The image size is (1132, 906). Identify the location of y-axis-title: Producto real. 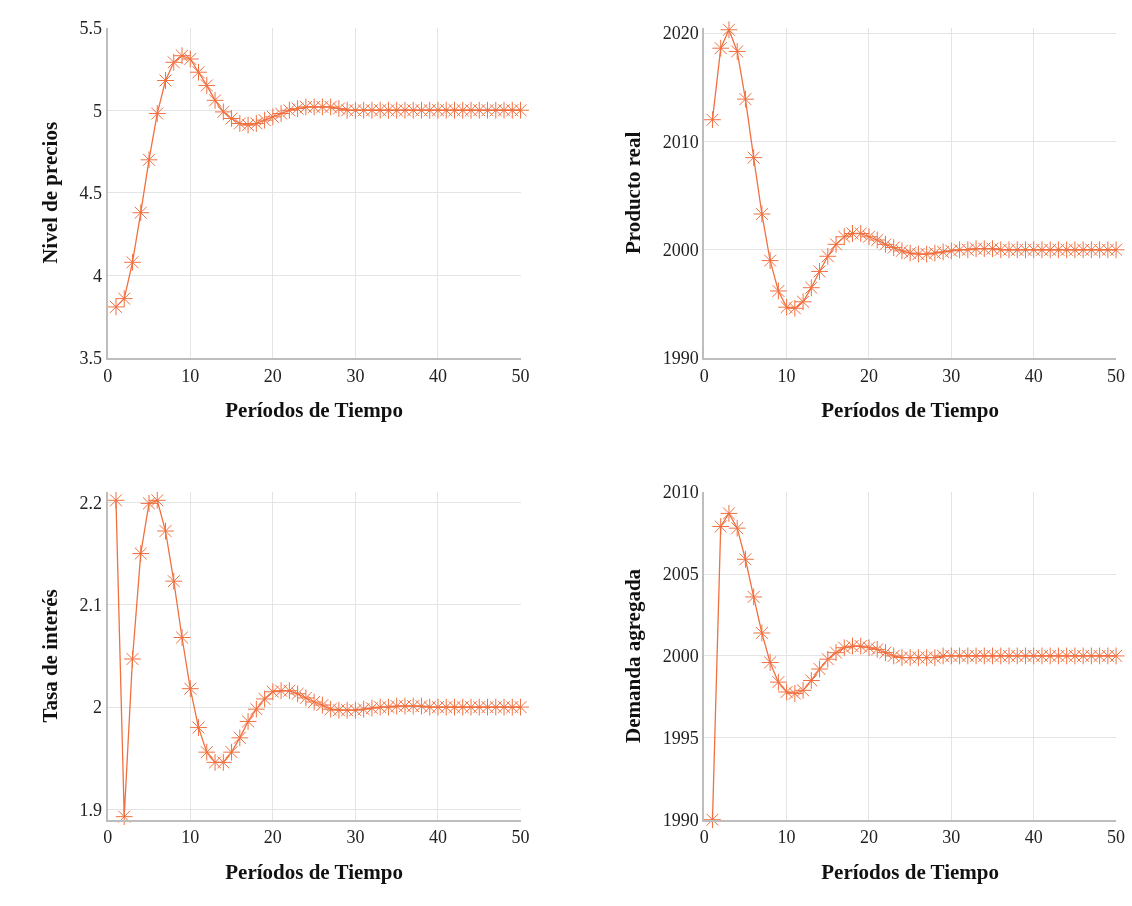
(633, 193).